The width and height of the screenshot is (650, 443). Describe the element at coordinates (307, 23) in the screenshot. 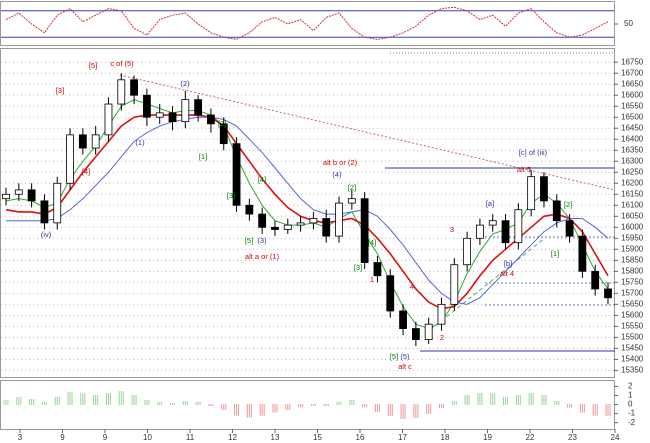

I see `oscillator-line` at that location.